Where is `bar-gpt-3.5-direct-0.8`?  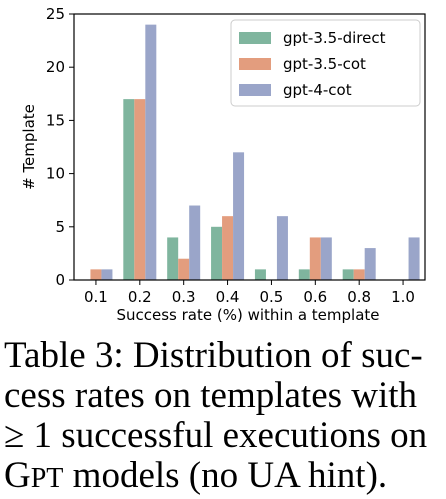 bar-gpt-3.5-direct-0.8 is located at coordinates (348, 274).